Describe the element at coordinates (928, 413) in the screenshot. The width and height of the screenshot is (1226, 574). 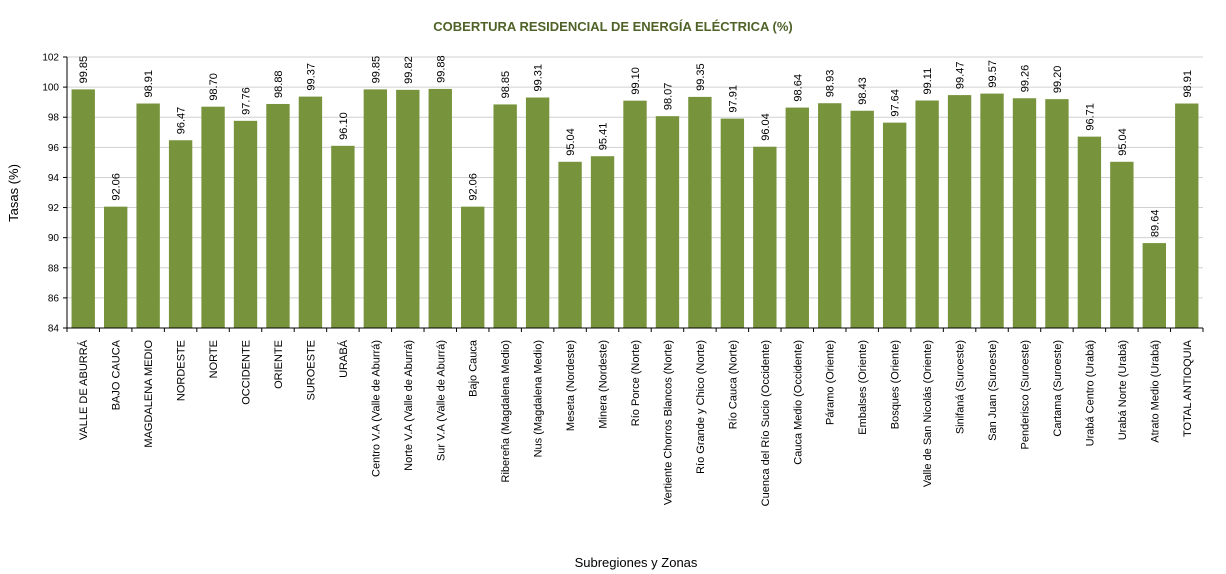
I see `category-label: Valle de San Nicolás (Oriente)` at that location.